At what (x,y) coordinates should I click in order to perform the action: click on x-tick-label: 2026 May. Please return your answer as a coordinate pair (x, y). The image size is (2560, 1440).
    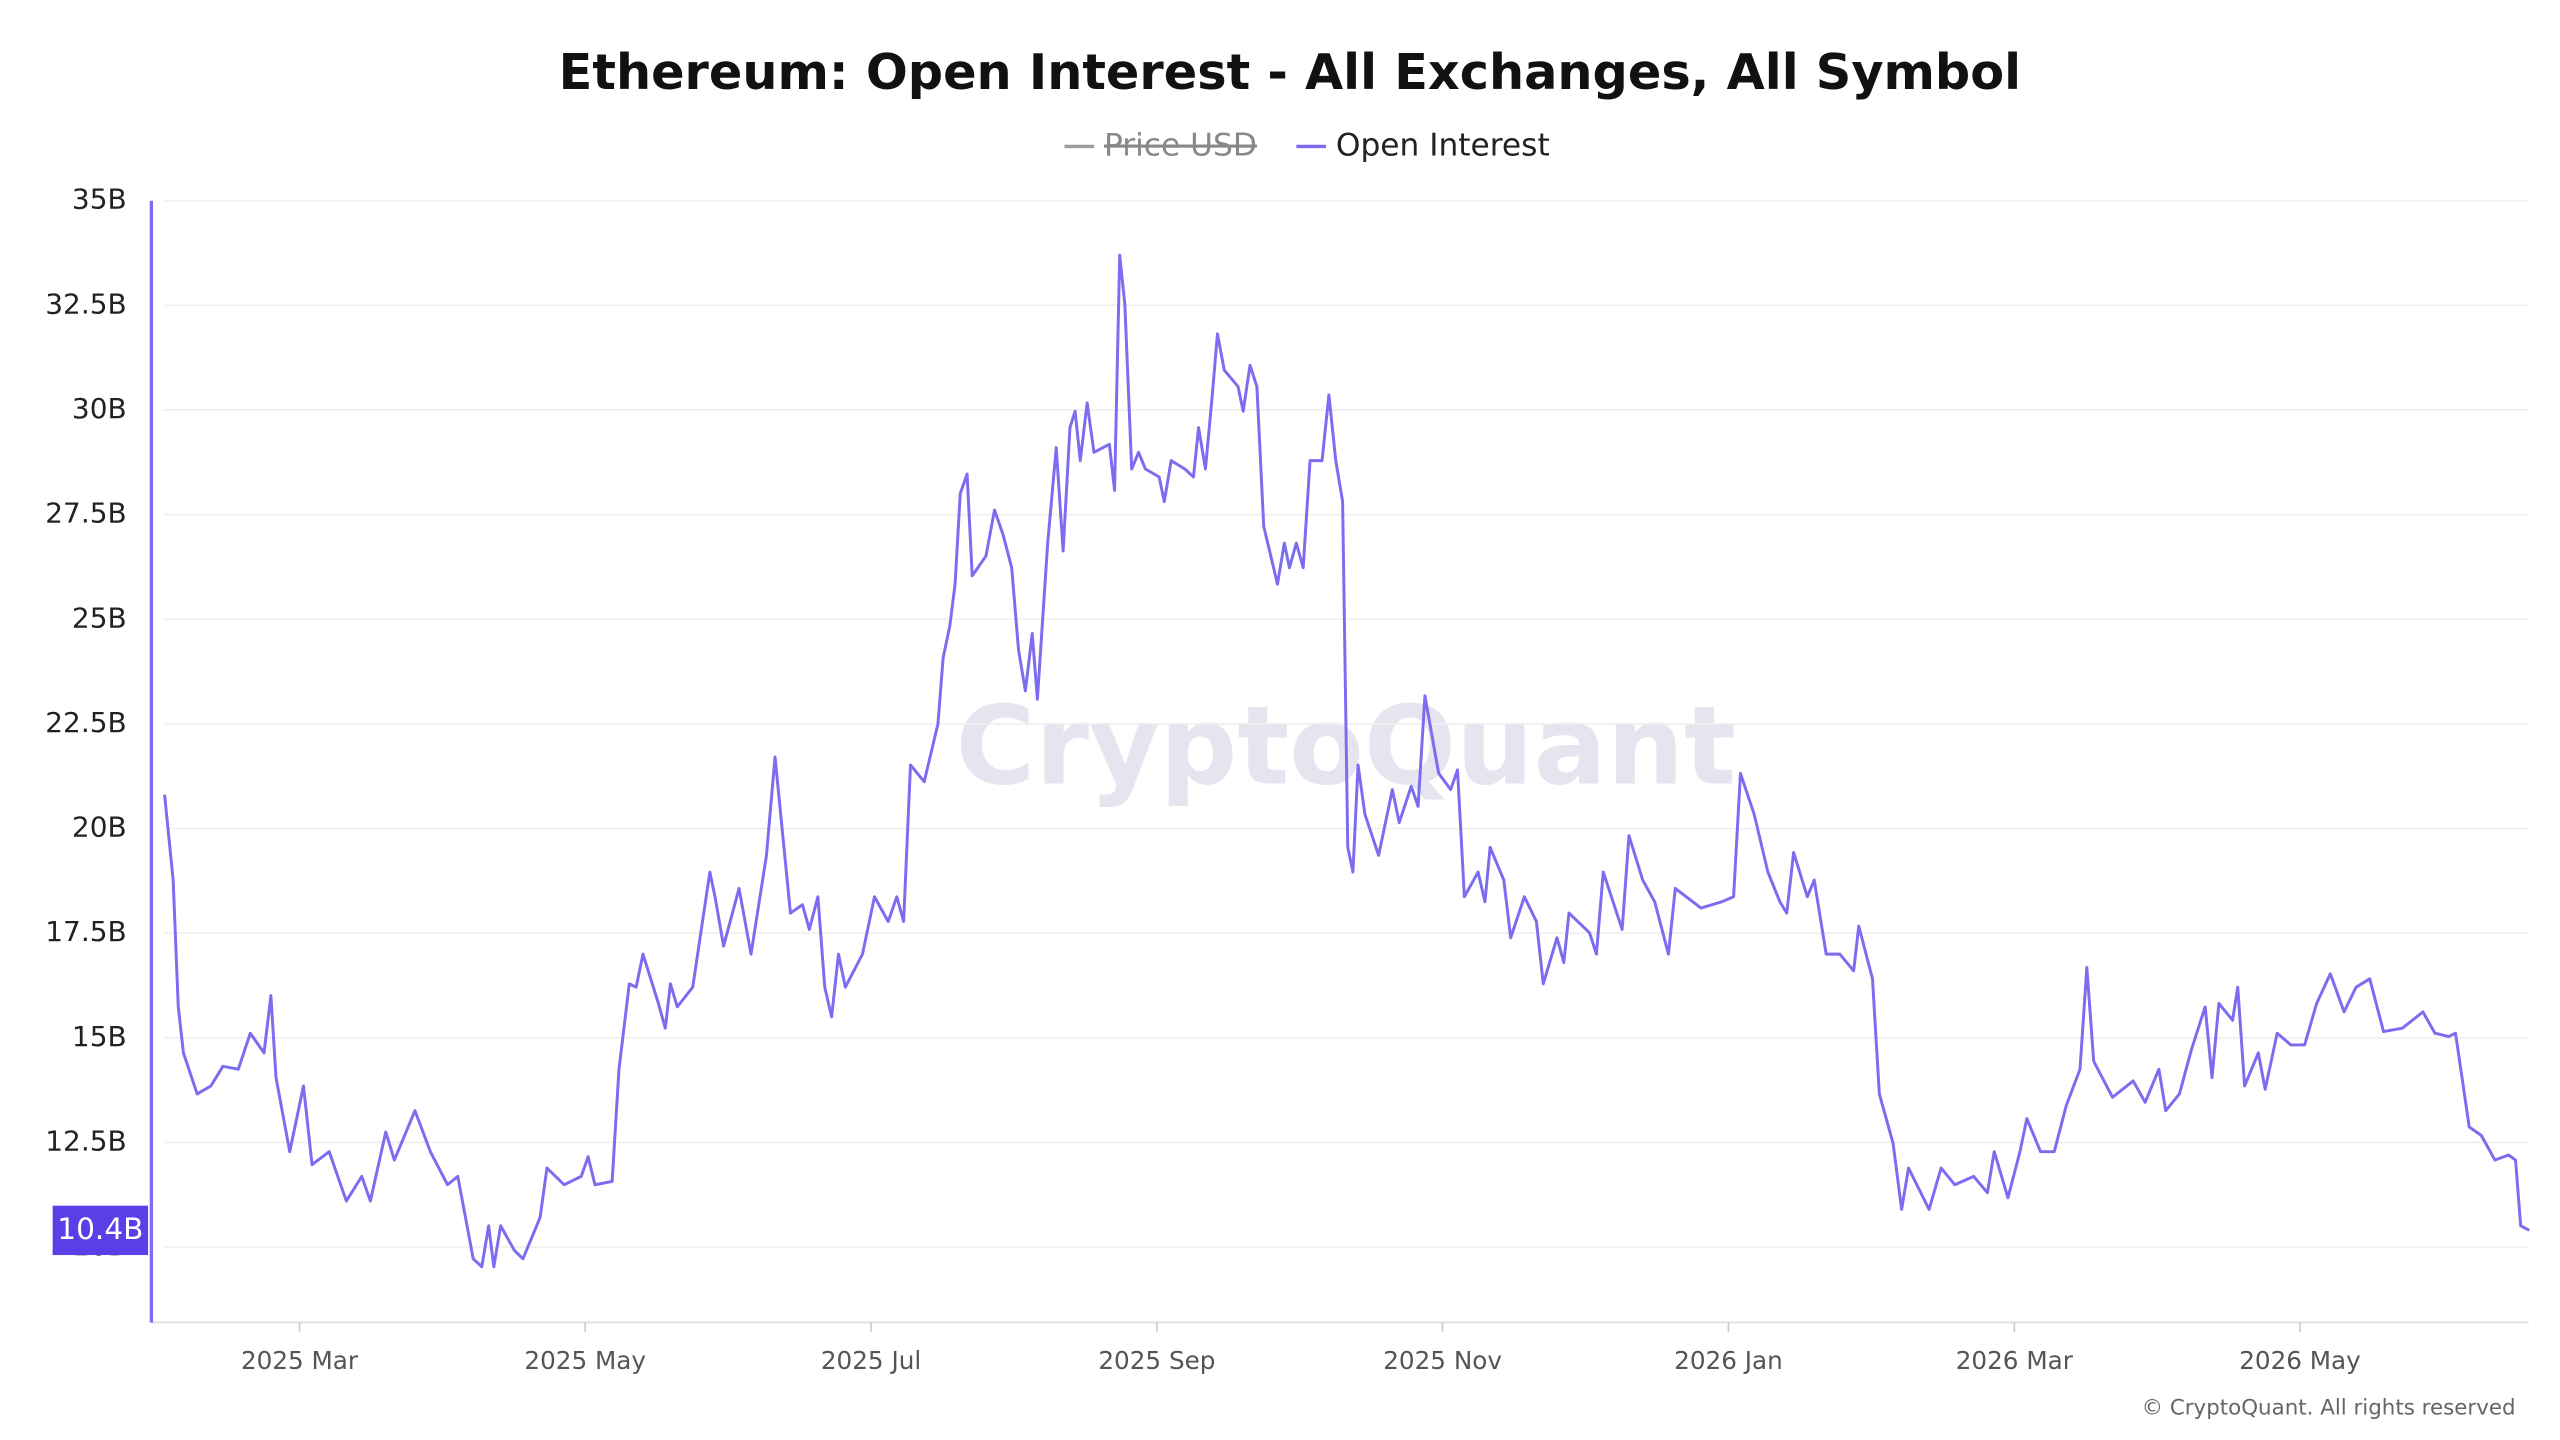
    Looking at the image, I should click on (2300, 1360).